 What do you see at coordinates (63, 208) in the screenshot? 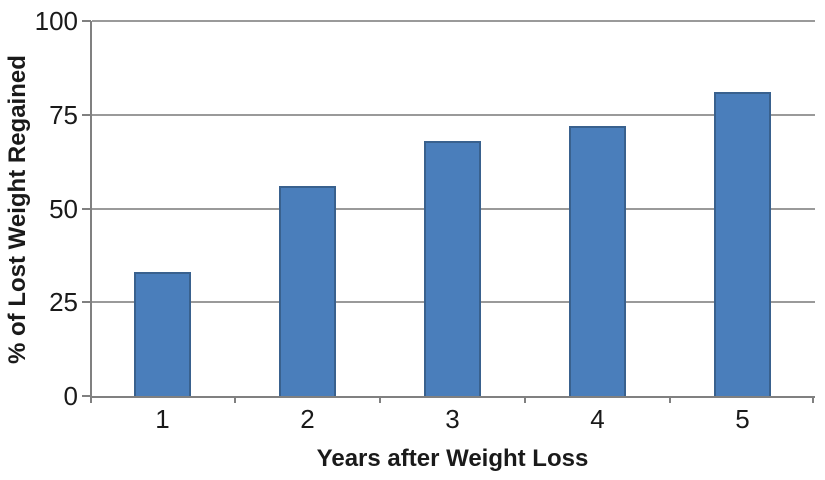
I see `y-tick-label-50: 50` at bounding box center [63, 208].